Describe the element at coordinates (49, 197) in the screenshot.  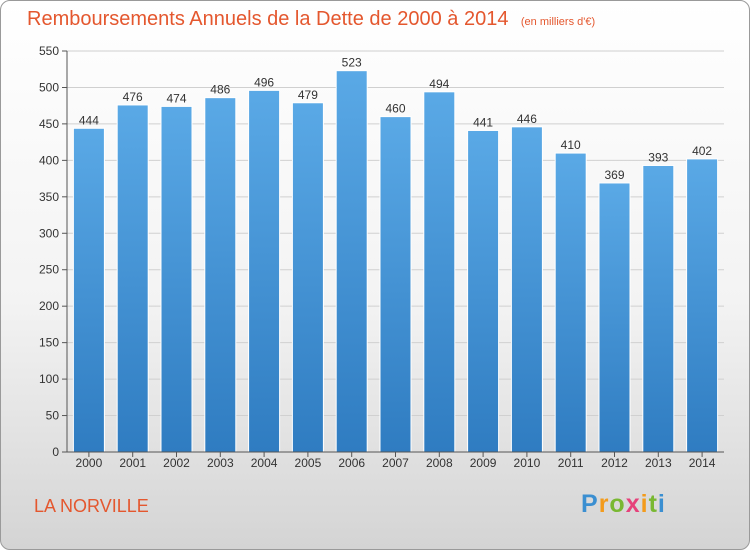
I see `y-tick-label: 350` at that location.